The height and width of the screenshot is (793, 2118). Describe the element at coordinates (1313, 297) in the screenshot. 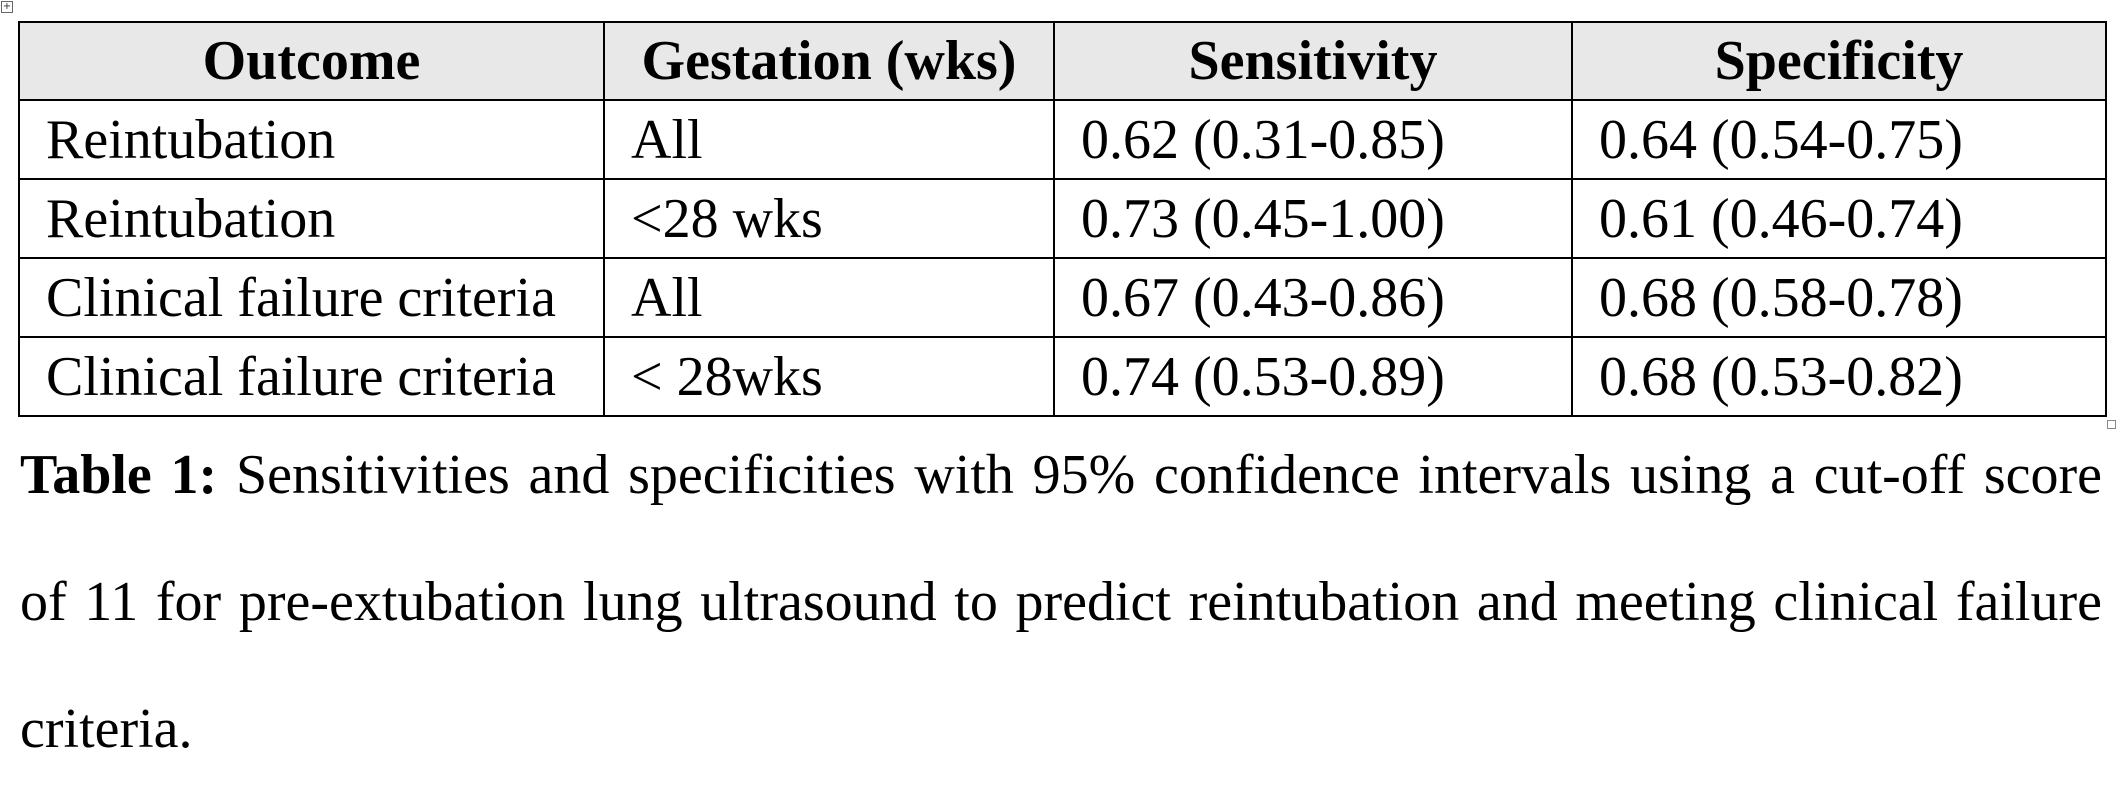

I see `cell-sensitivity: 0.67 (0.43-0.86)` at that location.